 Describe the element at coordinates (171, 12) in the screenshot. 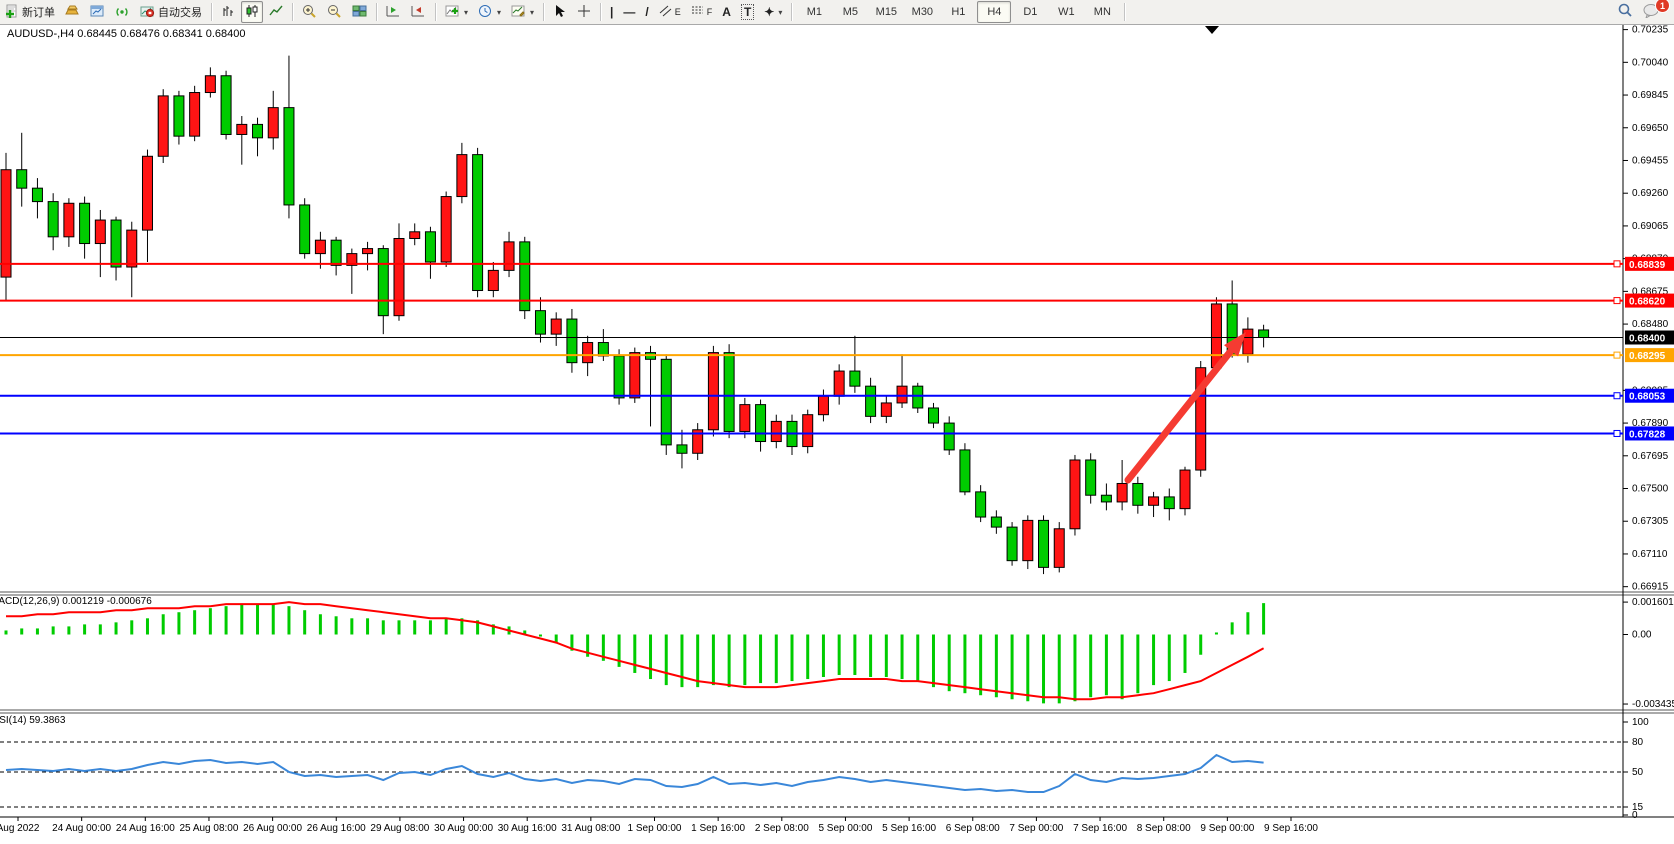

I see `auto-trading-button: 自动交易` at that location.